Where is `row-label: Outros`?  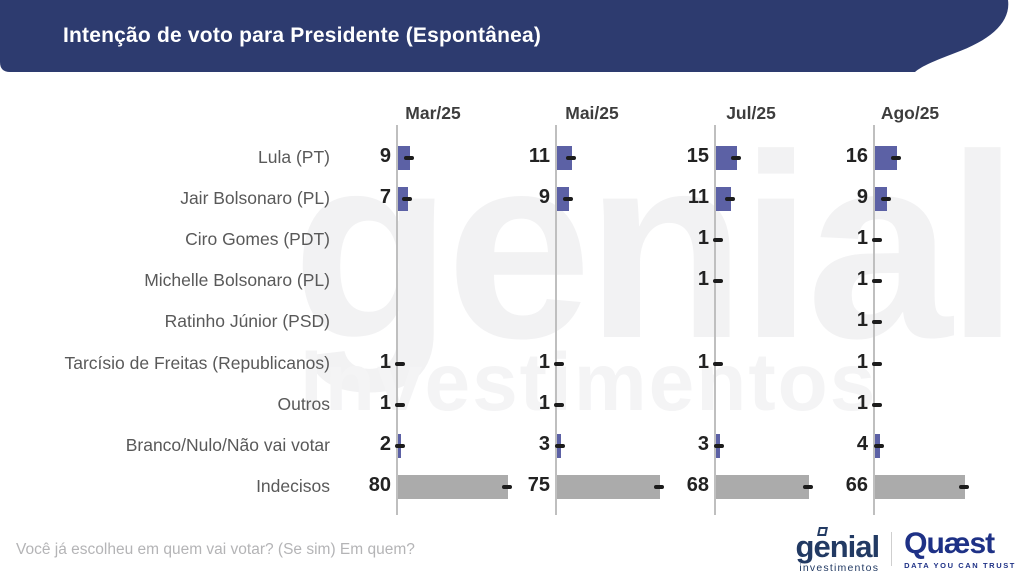 row-label: Outros is located at coordinates (303, 403).